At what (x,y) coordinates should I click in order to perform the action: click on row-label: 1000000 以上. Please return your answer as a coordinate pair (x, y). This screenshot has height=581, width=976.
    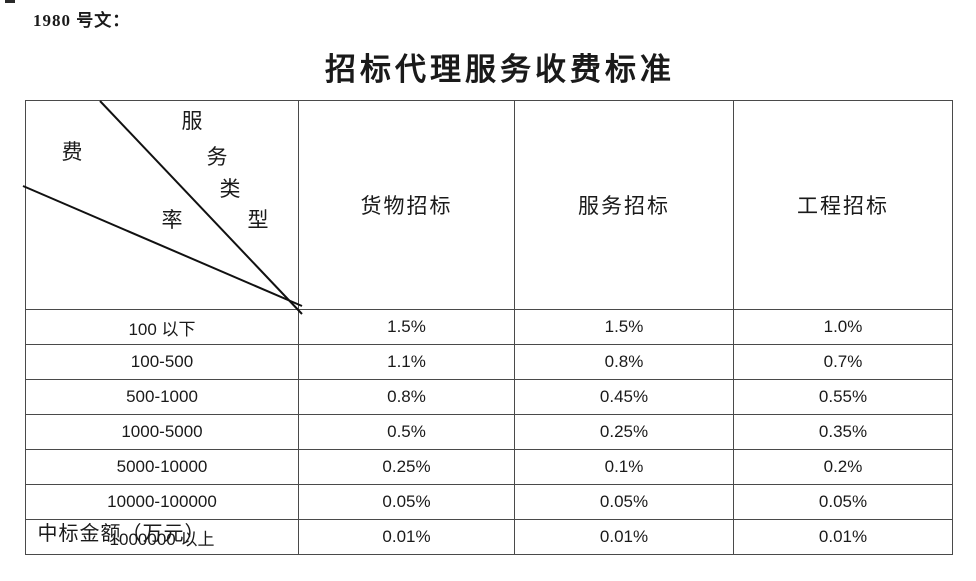
    Looking at the image, I should click on (162, 537).